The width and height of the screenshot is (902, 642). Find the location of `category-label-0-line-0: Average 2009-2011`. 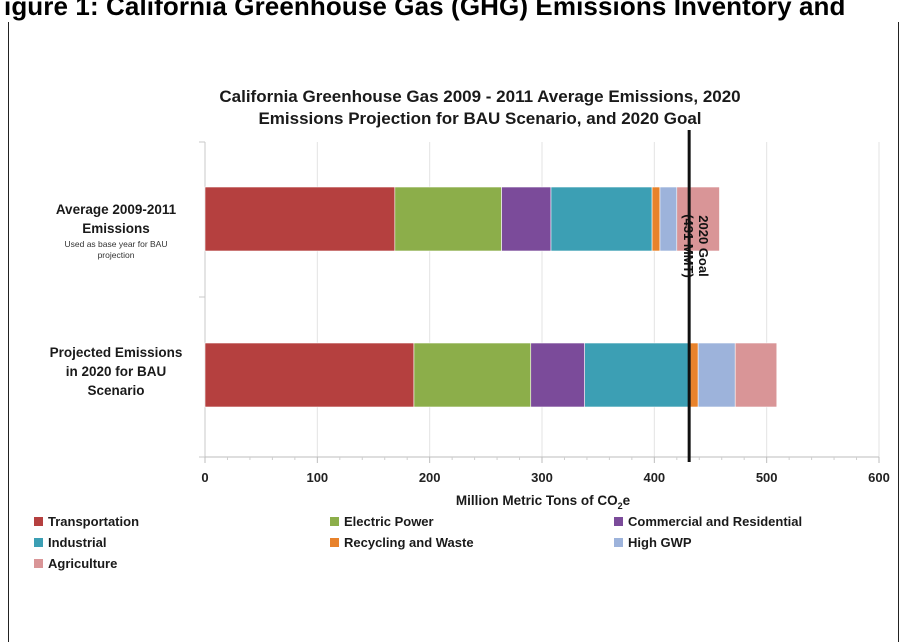

category-label-0-line-0: Average 2009-2011 is located at coordinates (116, 209).